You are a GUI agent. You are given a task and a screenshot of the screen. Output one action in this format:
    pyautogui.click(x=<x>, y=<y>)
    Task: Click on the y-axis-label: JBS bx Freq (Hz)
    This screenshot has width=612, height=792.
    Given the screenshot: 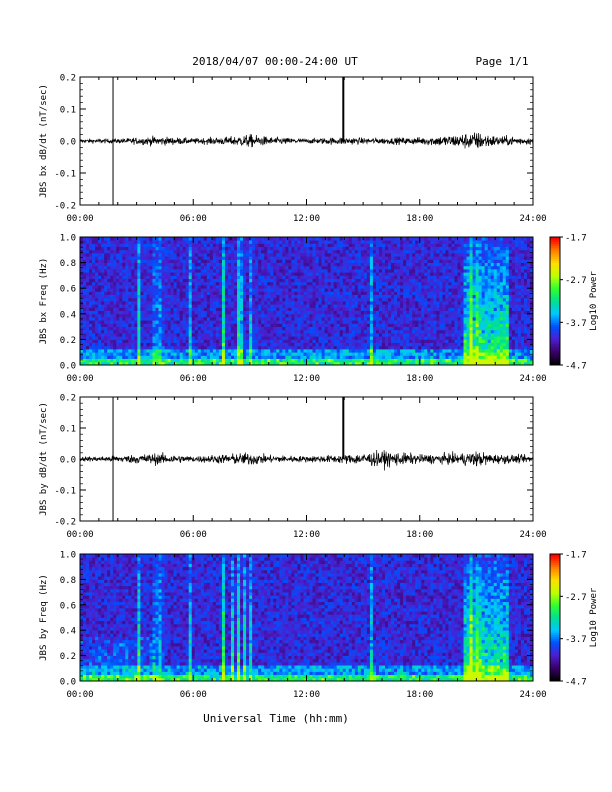 What is the action you would take?
    pyautogui.click(x=44, y=301)
    